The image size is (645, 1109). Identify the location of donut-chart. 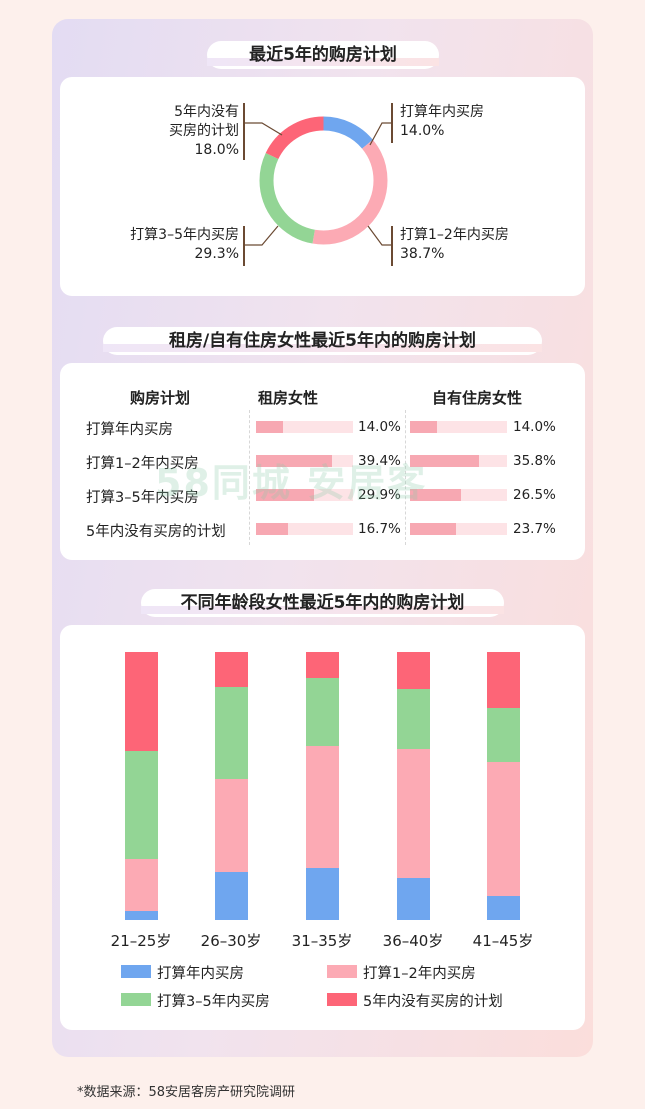
(323, 180).